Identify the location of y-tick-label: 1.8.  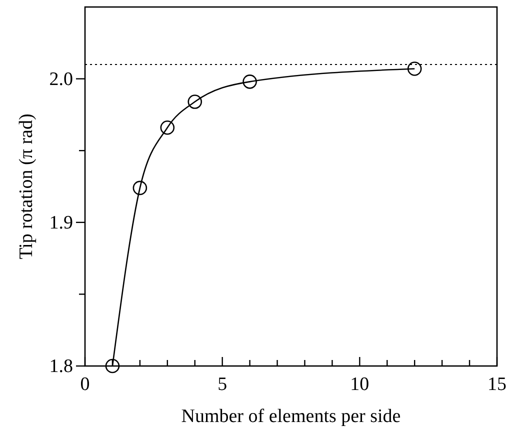
(61, 366).